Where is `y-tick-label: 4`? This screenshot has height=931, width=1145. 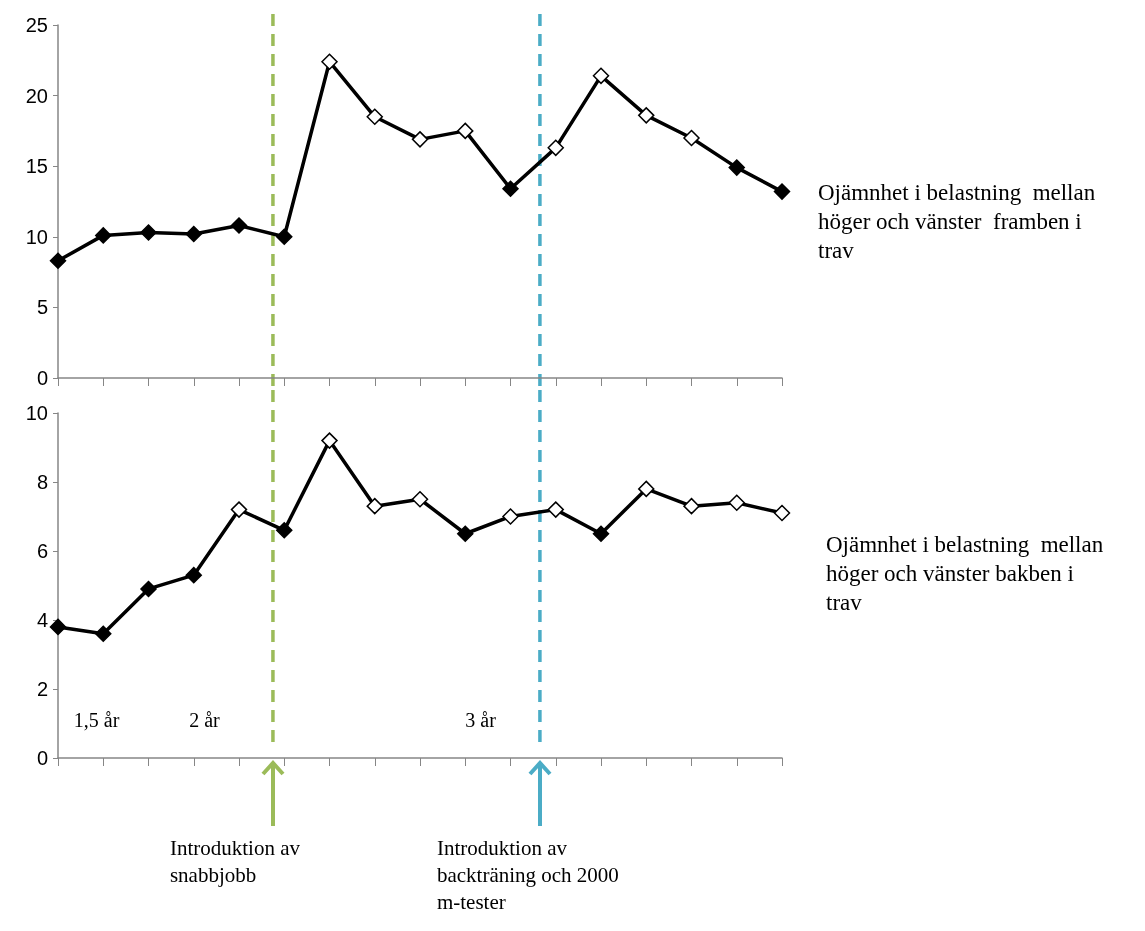 y-tick-label: 4 is located at coordinates (42, 620).